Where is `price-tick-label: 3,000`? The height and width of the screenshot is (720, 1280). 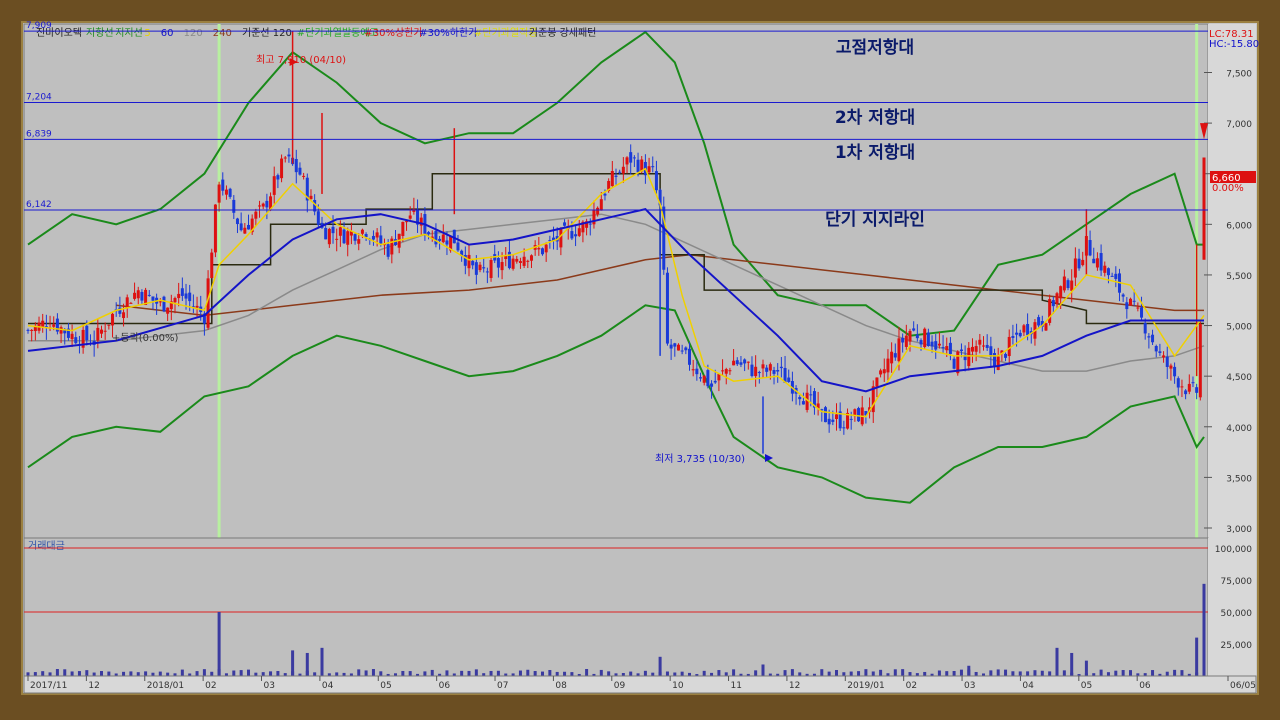
price-tick-label: 3,000 is located at coordinates (1239, 530).